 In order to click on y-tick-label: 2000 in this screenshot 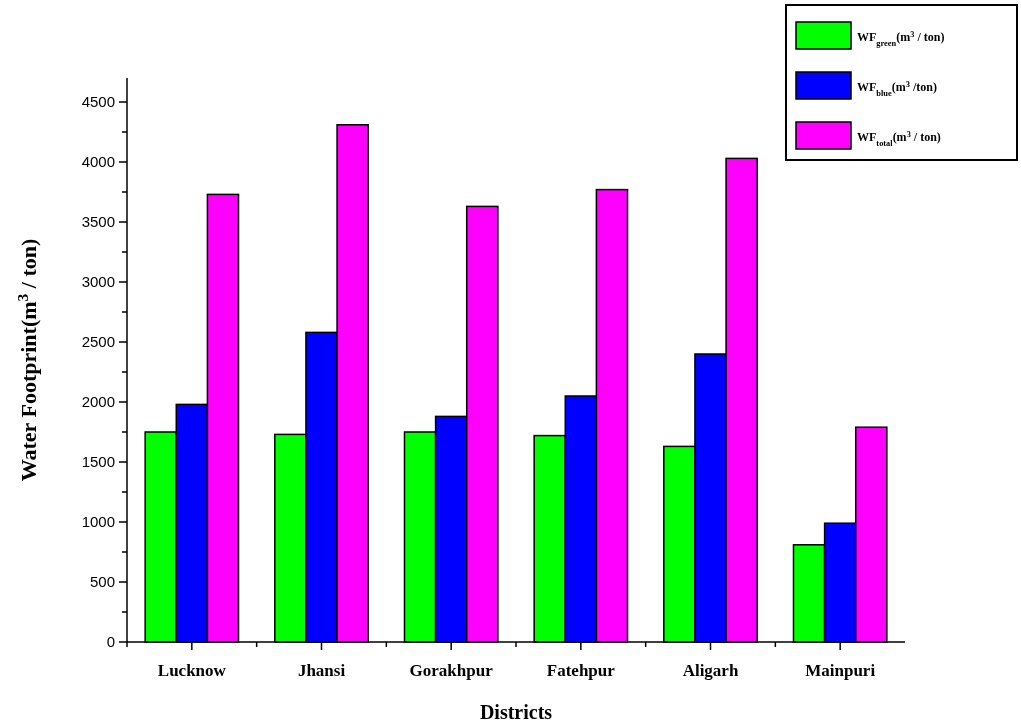, I will do `click(98, 402)`.